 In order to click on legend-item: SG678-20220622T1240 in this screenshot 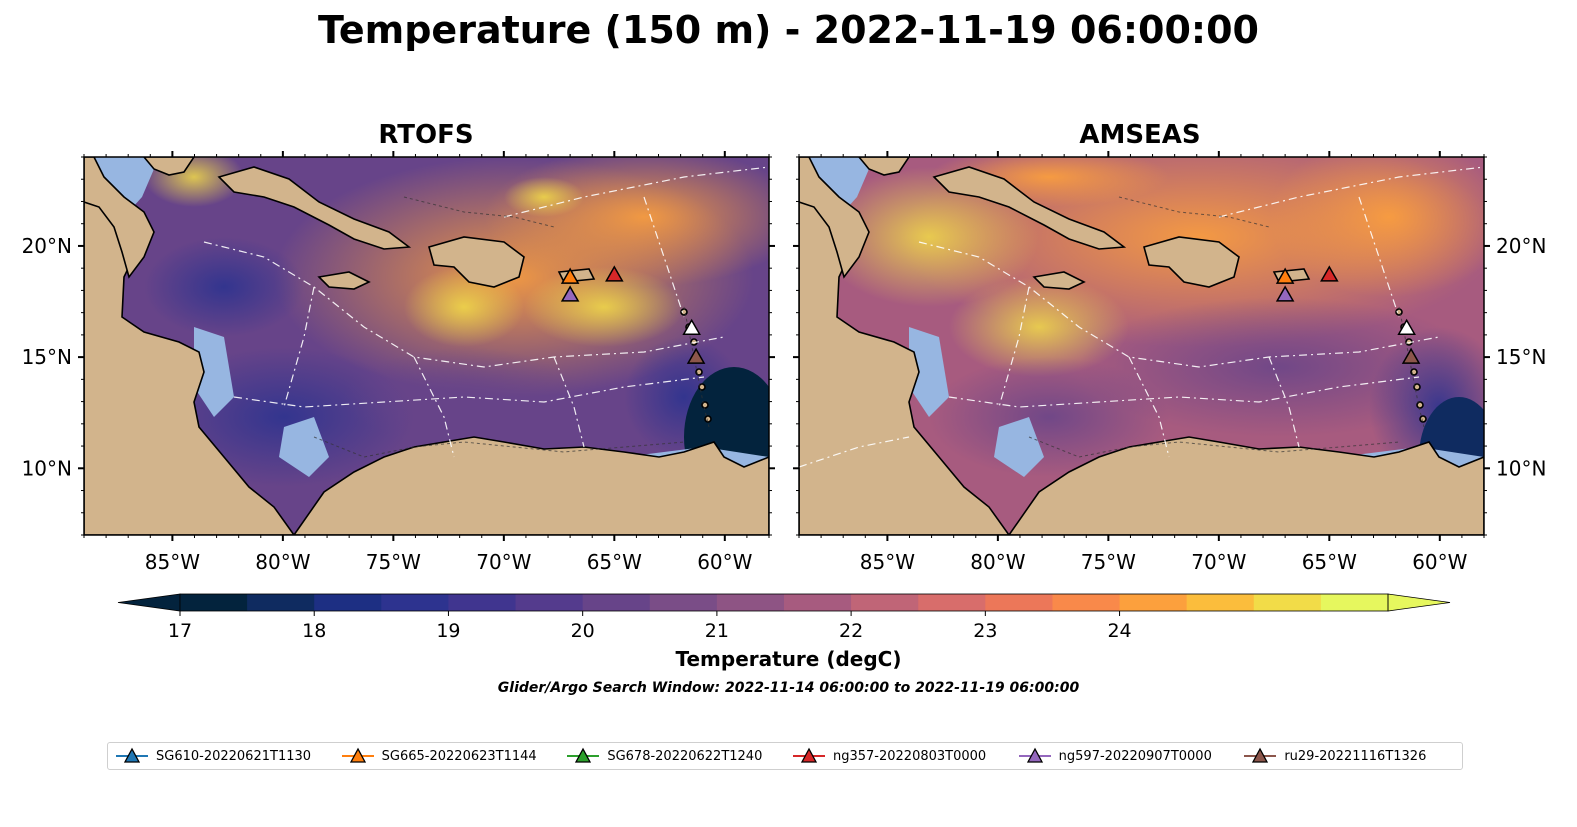, I will do `click(663, 756)`.